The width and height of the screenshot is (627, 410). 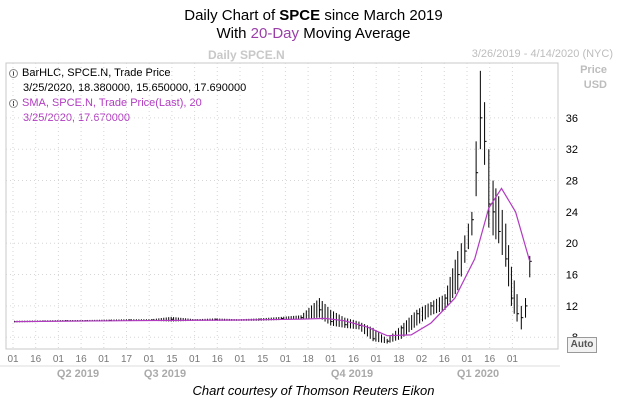 I want to click on y-tick-label: 28, so click(x=572, y=182).